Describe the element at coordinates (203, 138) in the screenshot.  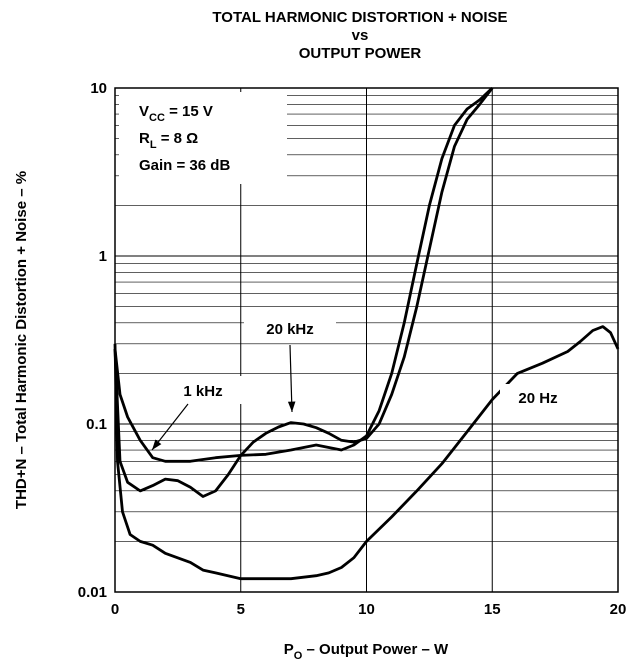
I see `annotation-box` at that location.